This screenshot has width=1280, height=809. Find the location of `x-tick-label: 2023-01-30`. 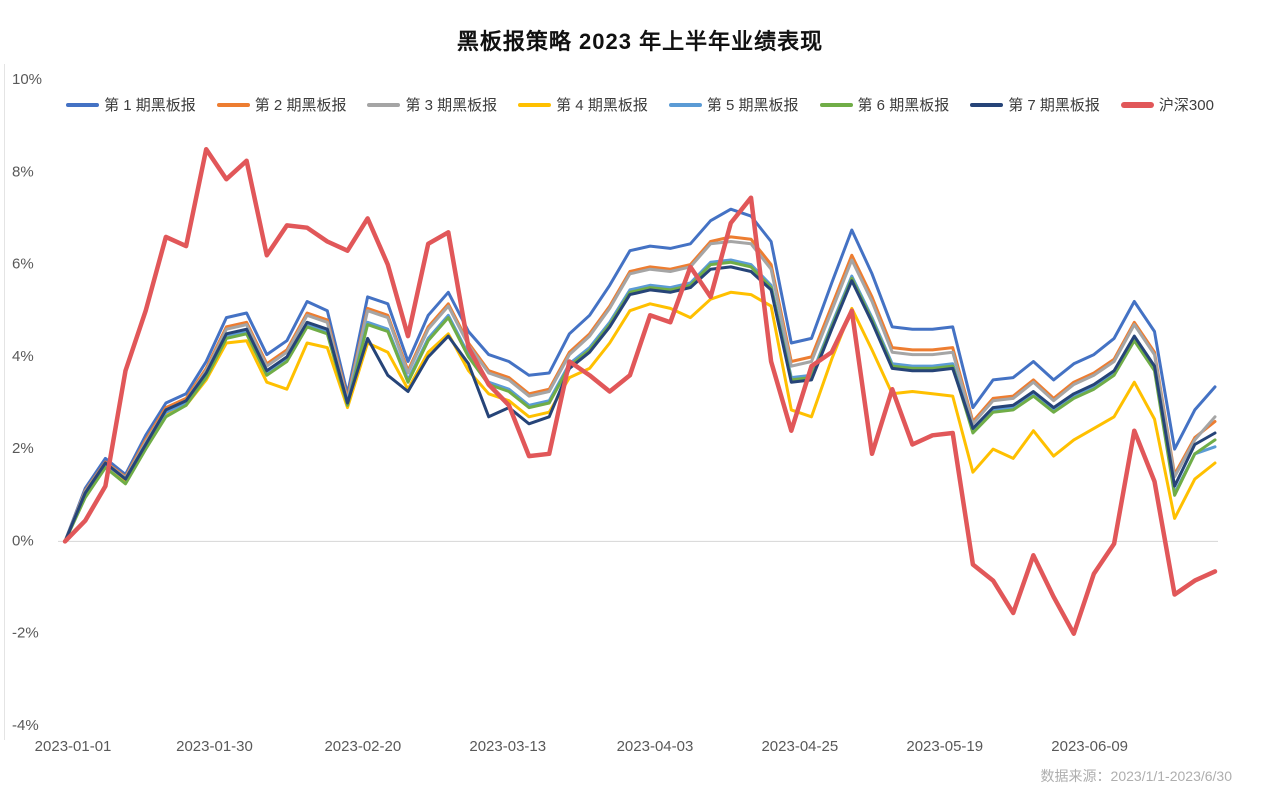

x-tick-label: 2023-01-30 is located at coordinates (214, 746).